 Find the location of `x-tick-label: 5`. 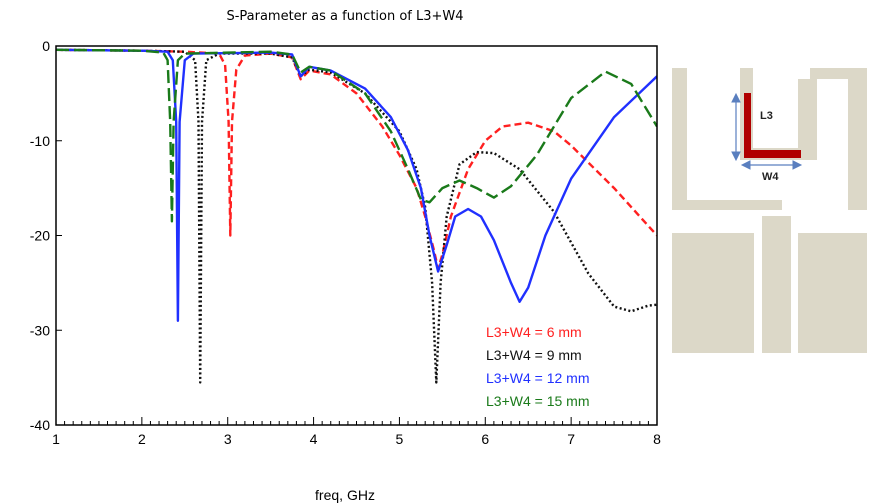

x-tick-label: 5 is located at coordinates (400, 439).